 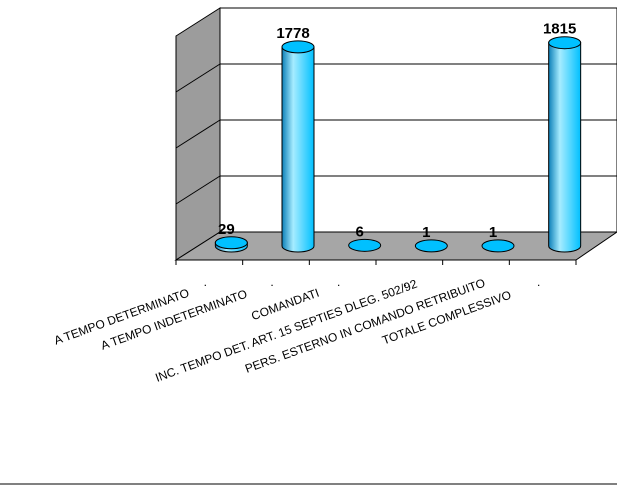 I want to click on data-label: 1815, so click(x=559, y=29).